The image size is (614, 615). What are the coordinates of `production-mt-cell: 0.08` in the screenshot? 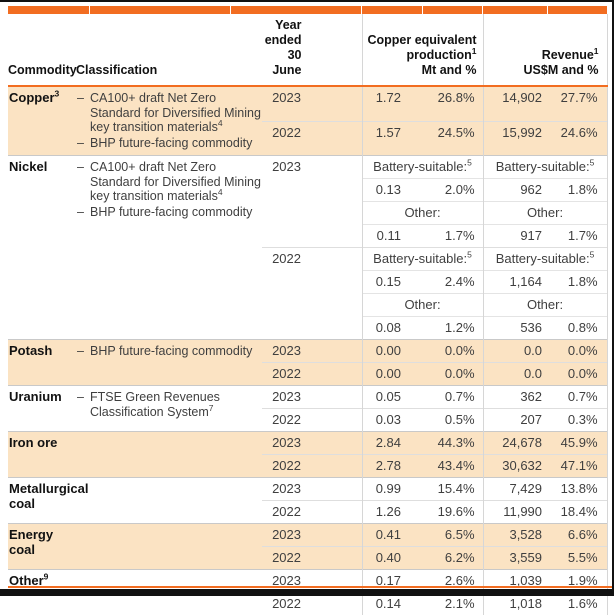 It's located at (392, 328).